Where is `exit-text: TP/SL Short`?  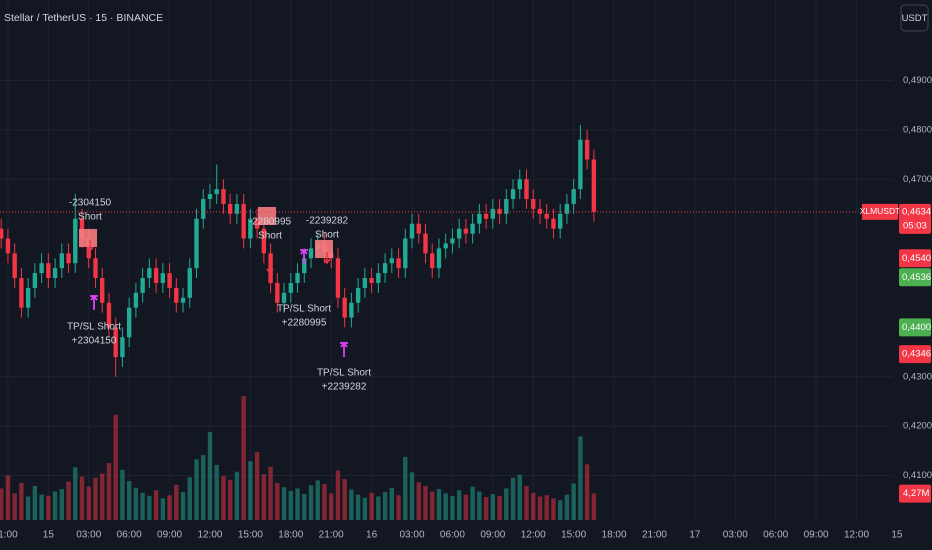 exit-text: TP/SL Short is located at coordinates (304, 309).